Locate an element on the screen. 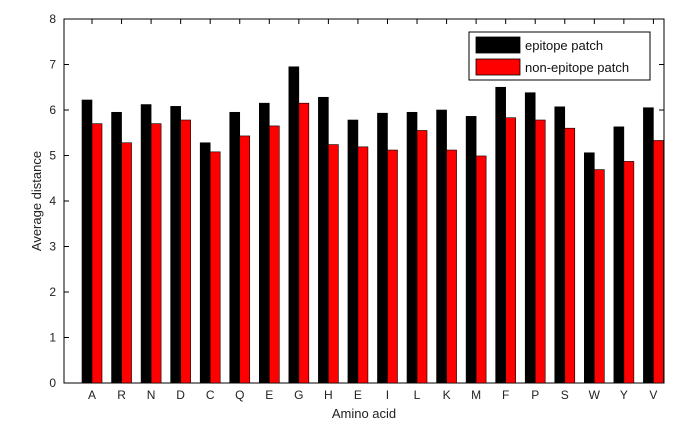 This screenshot has height=436, width=685. legend-label-epitope: epitope patch is located at coordinates (564, 45).